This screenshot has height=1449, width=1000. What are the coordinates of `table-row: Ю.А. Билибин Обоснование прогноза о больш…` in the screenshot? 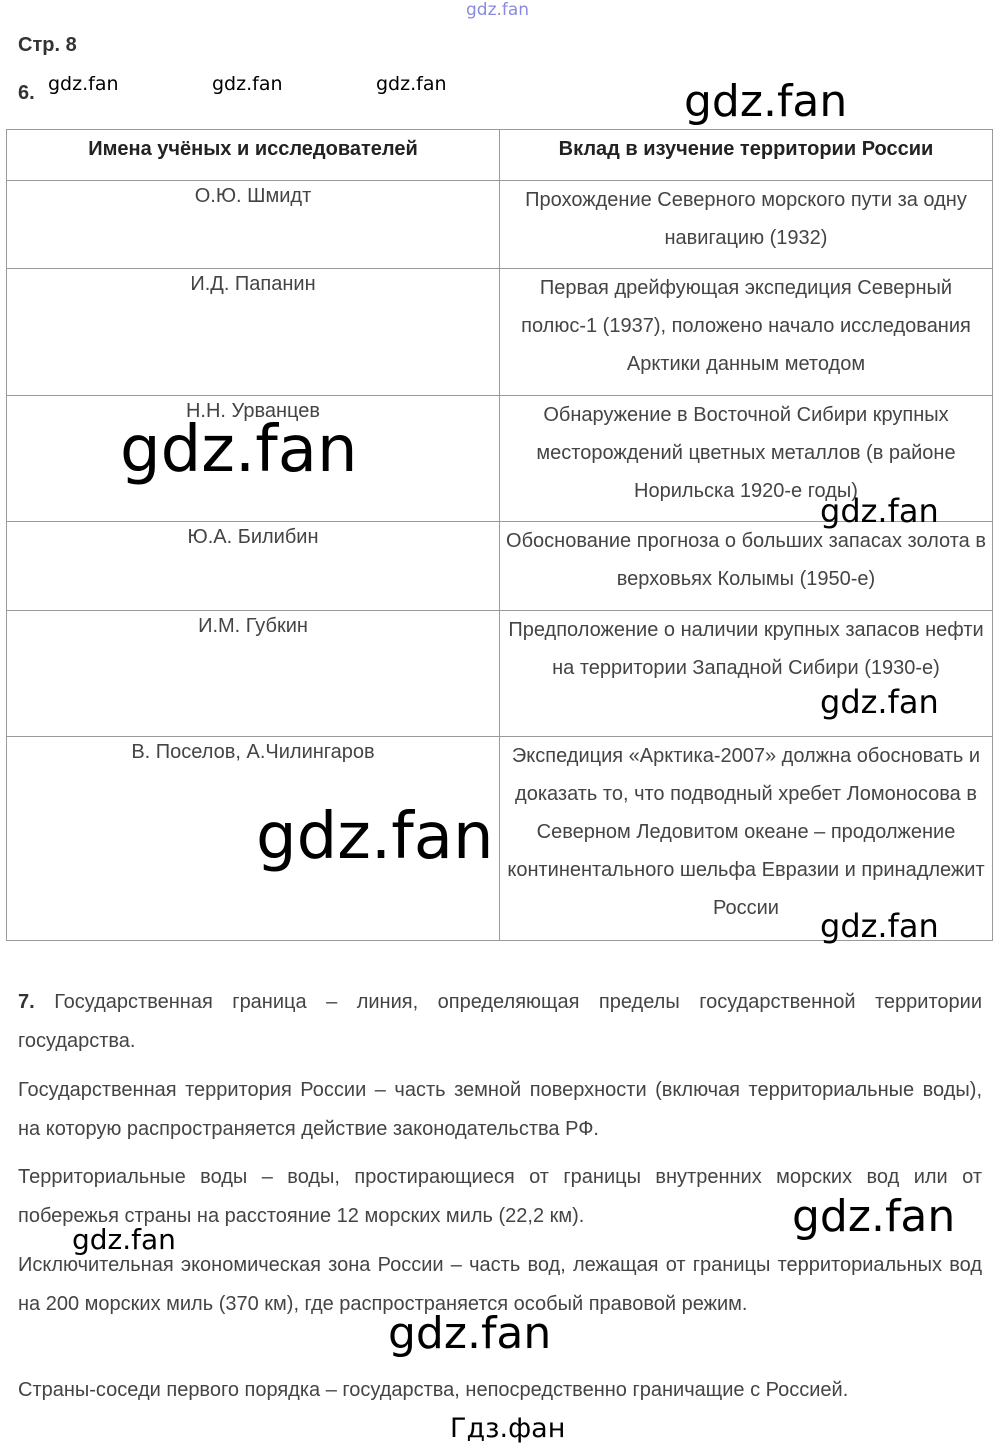 It's located at (499, 566).